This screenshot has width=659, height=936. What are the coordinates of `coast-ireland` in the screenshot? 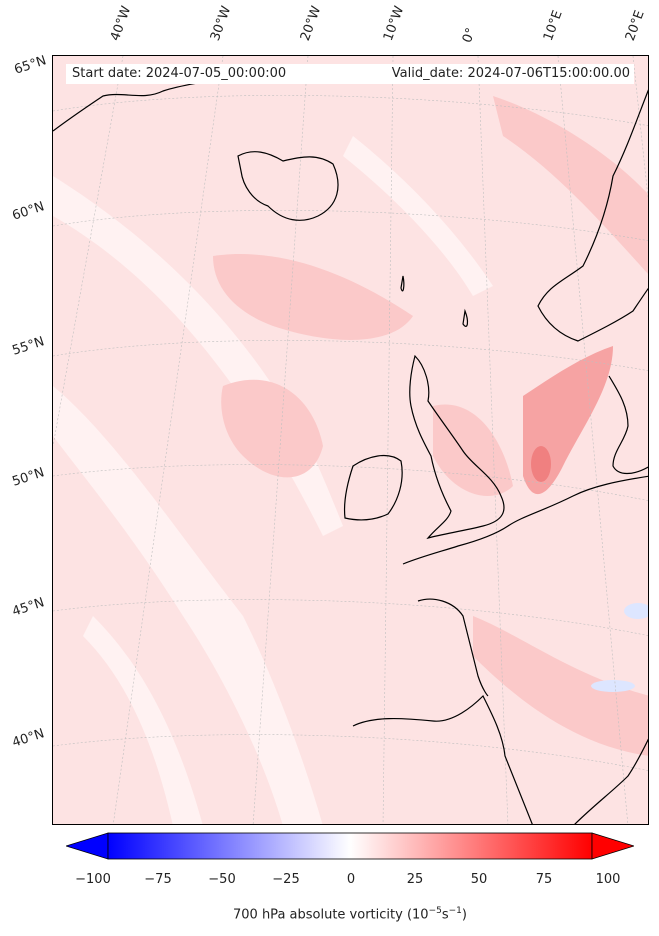 It's located at (373, 487).